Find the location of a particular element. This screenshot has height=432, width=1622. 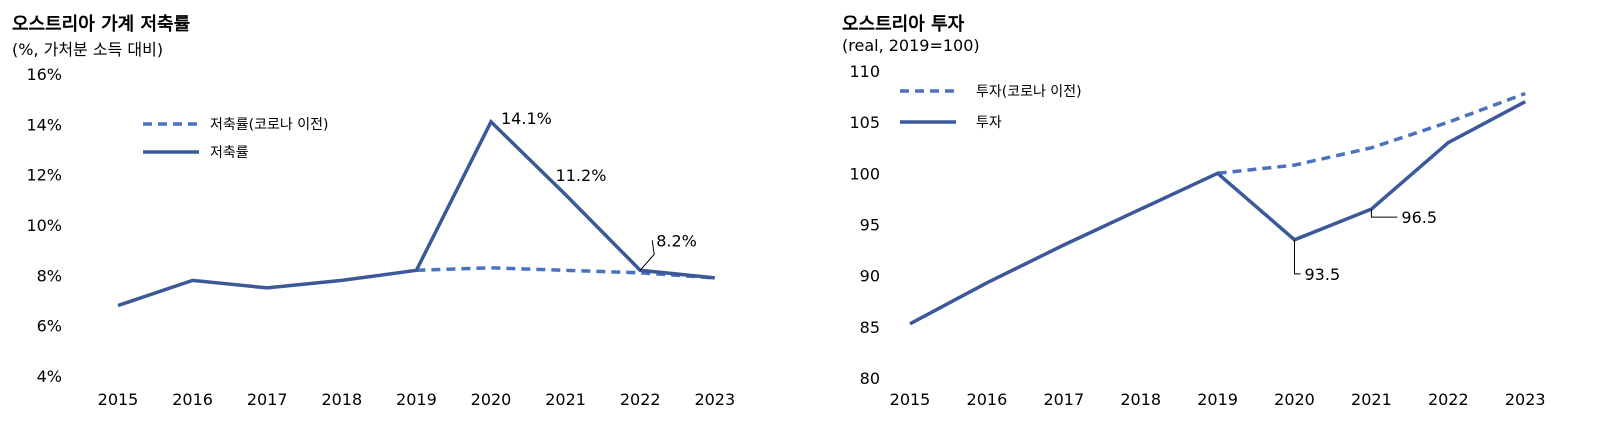

savings-y-tick-label: 12% is located at coordinates (44, 175).